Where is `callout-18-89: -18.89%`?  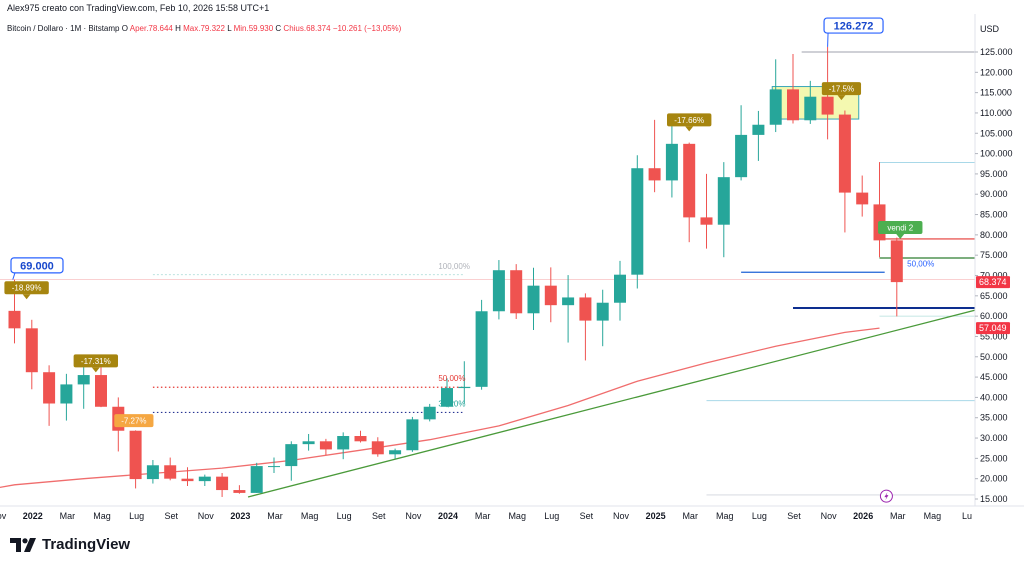 callout-18-89: -18.89% is located at coordinates (26, 290).